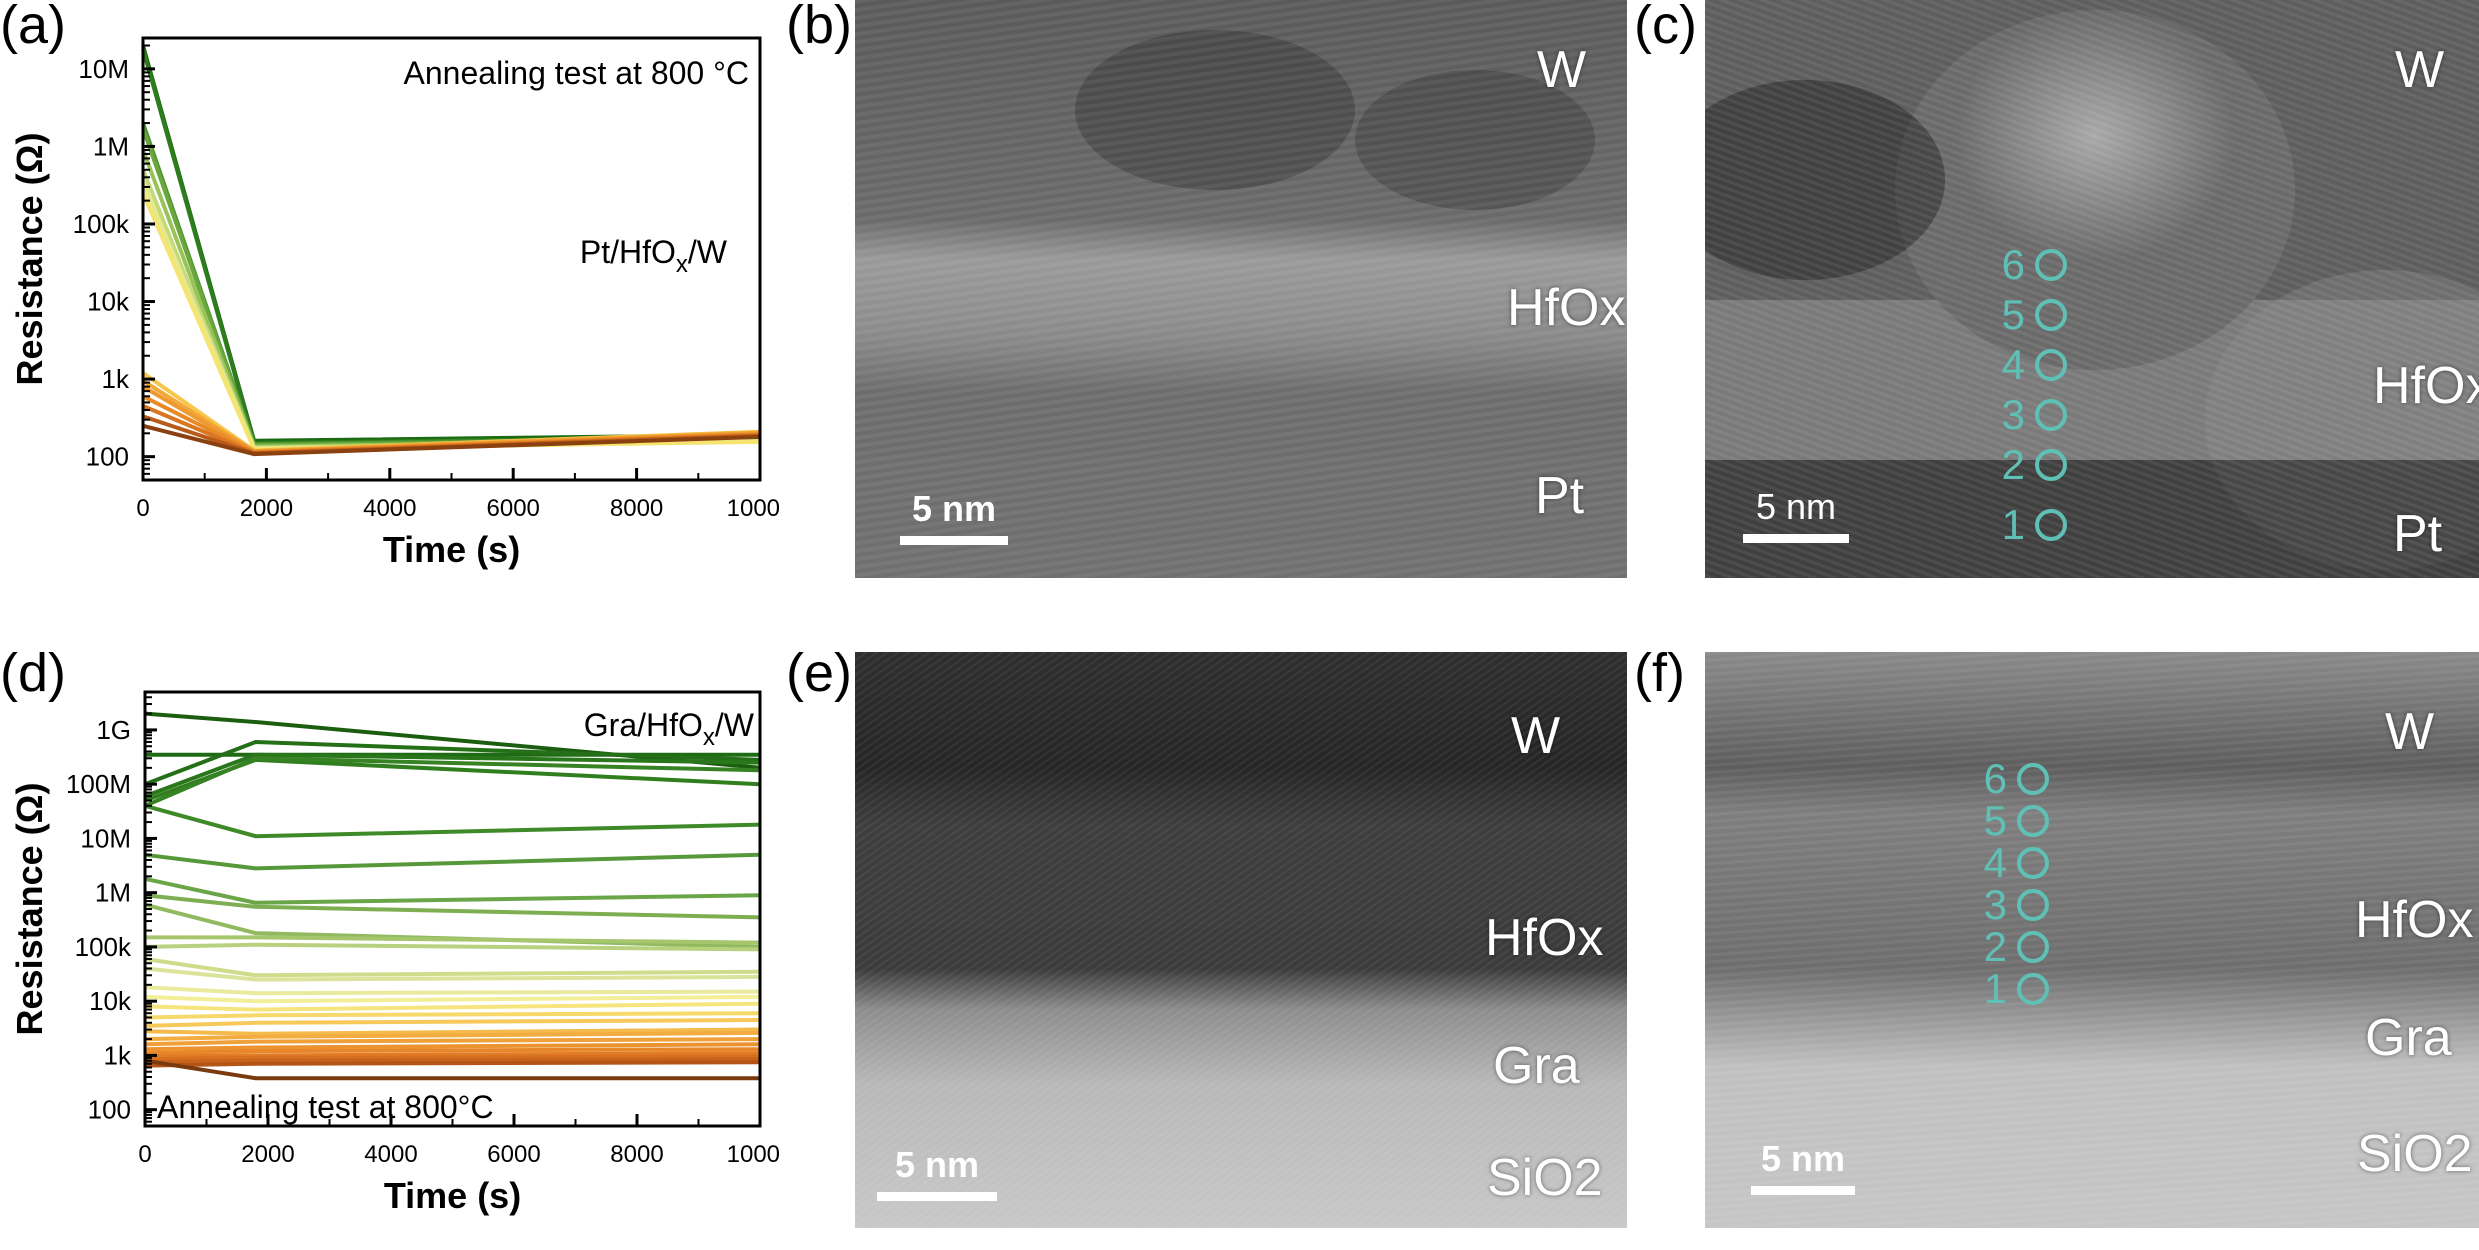 The image size is (2479, 1250). What do you see at coordinates (2031, 315) in the screenshot?
I see `tem-c-marker: 5` at bounding box center [2031, 315].